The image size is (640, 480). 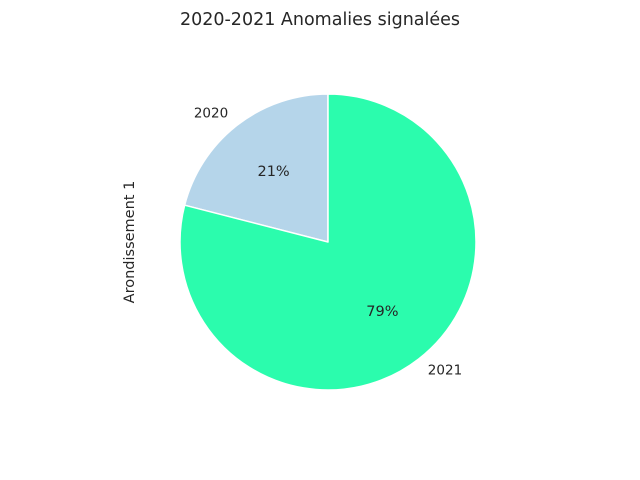 I want to click on slice-label-2021: 2021, so click(x=445, y=371).